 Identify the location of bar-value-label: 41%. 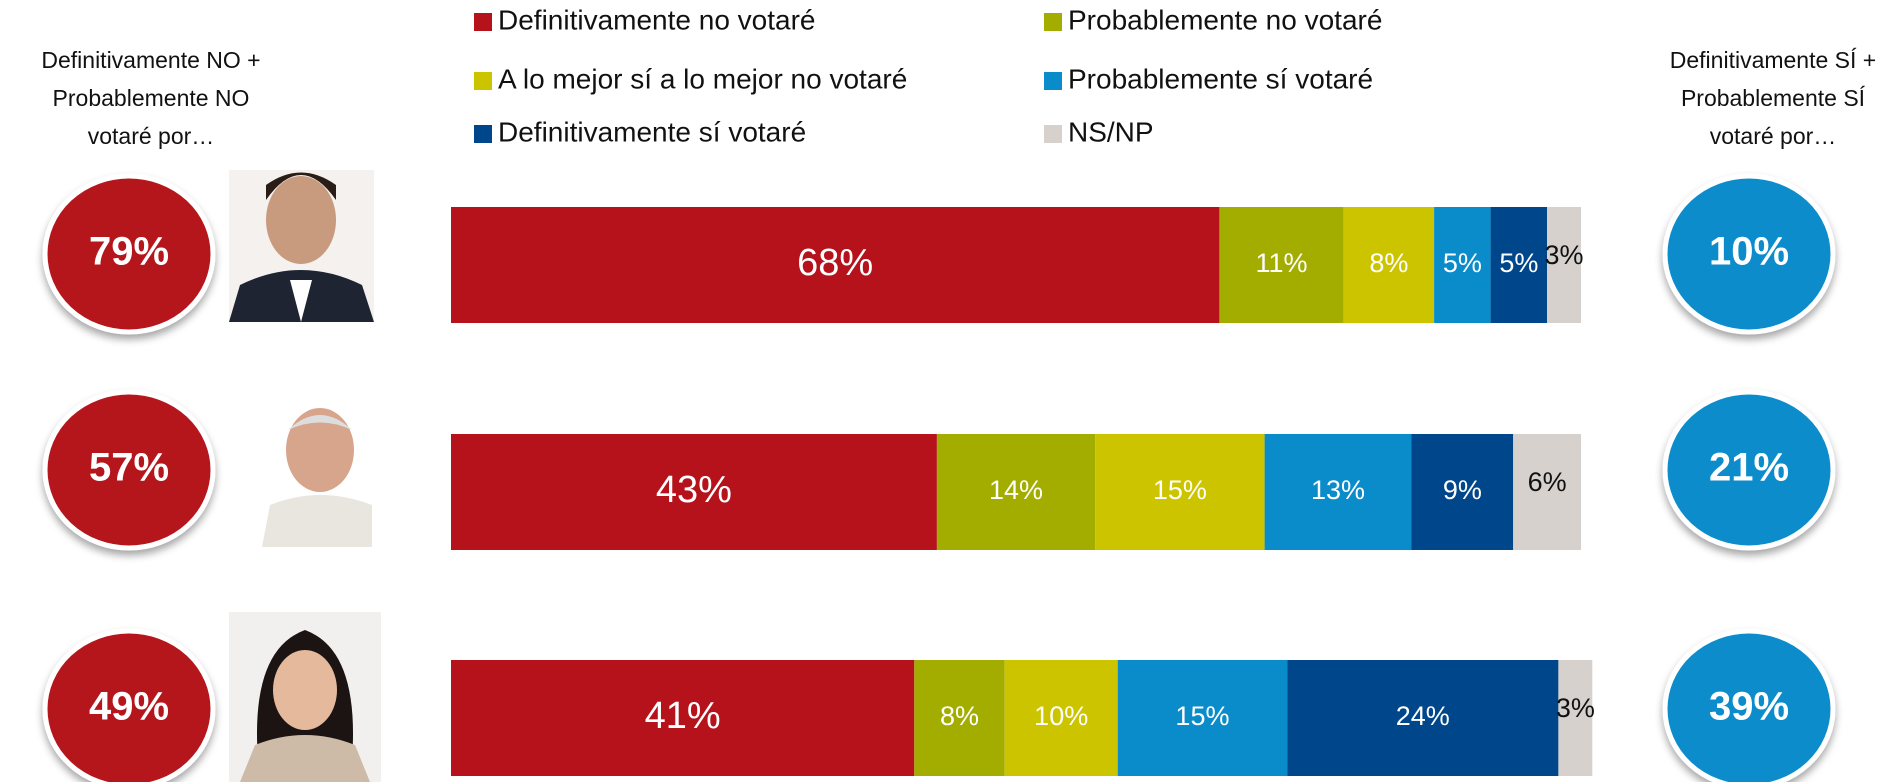
(683, 716).